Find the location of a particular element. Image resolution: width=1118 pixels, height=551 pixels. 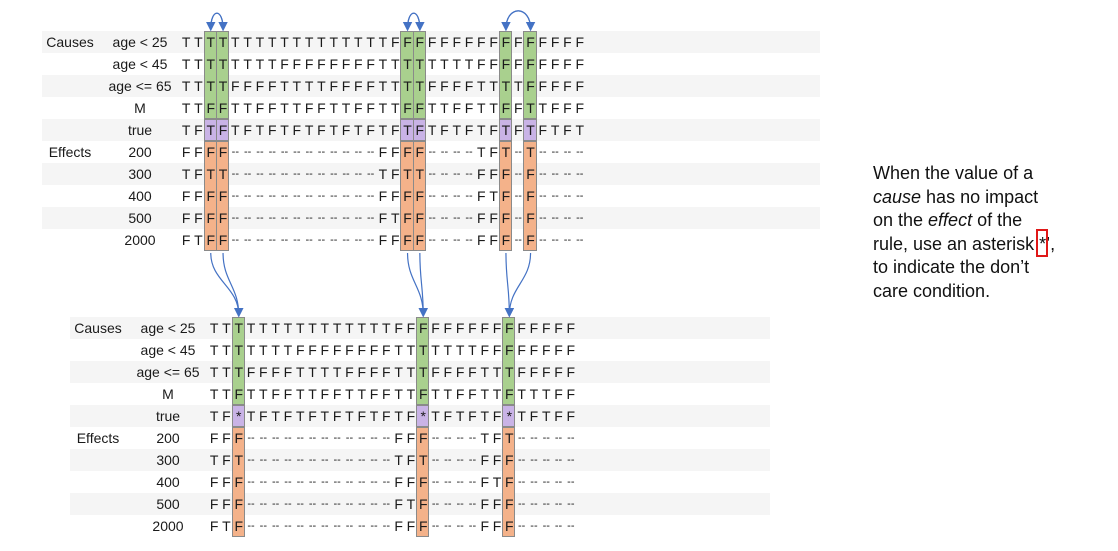

effect-term: effect is located at coordinates (950, 220).